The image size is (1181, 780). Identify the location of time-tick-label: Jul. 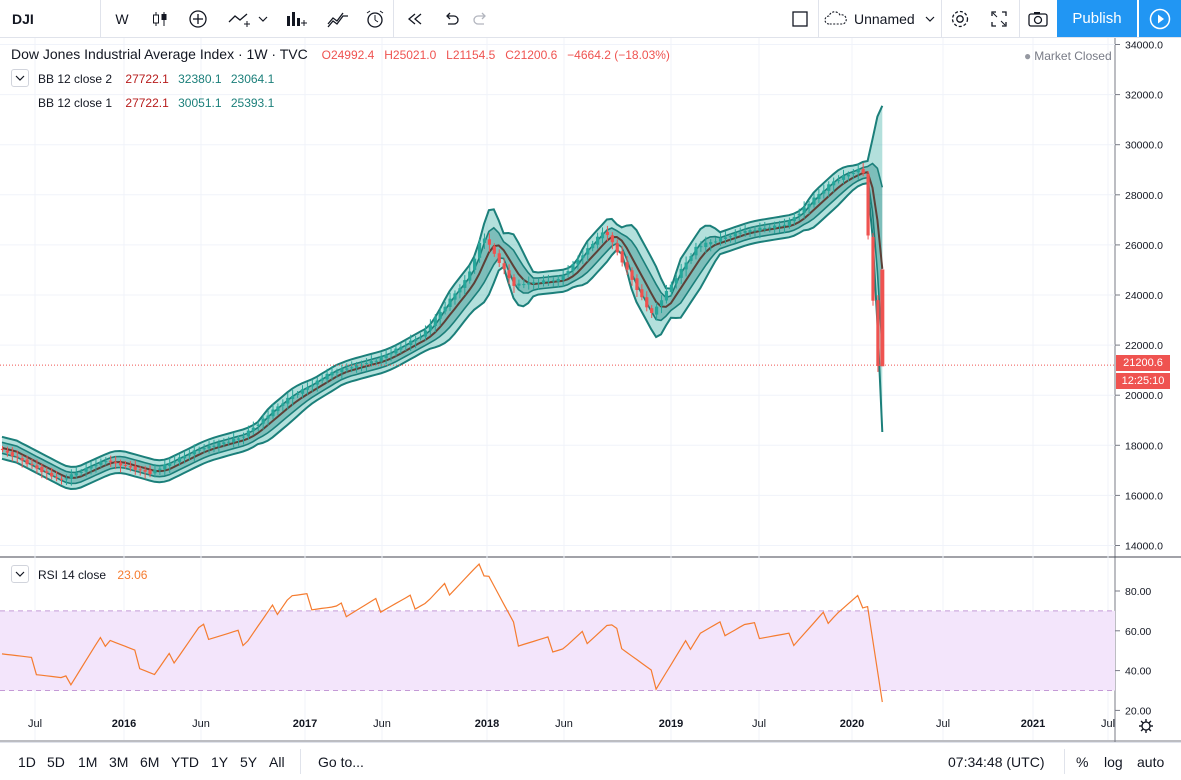
(1108, 724).